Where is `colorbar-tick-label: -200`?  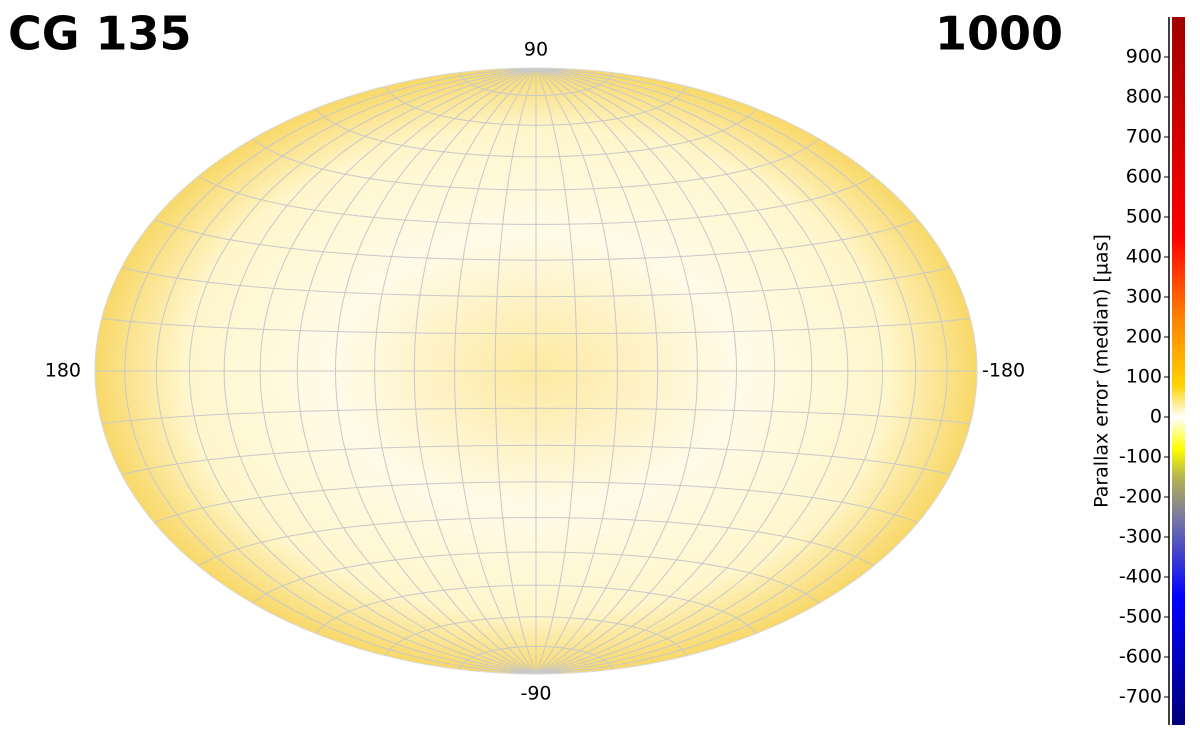
colorbar-tick-label: -200 is located at coordinates (1140, 497).